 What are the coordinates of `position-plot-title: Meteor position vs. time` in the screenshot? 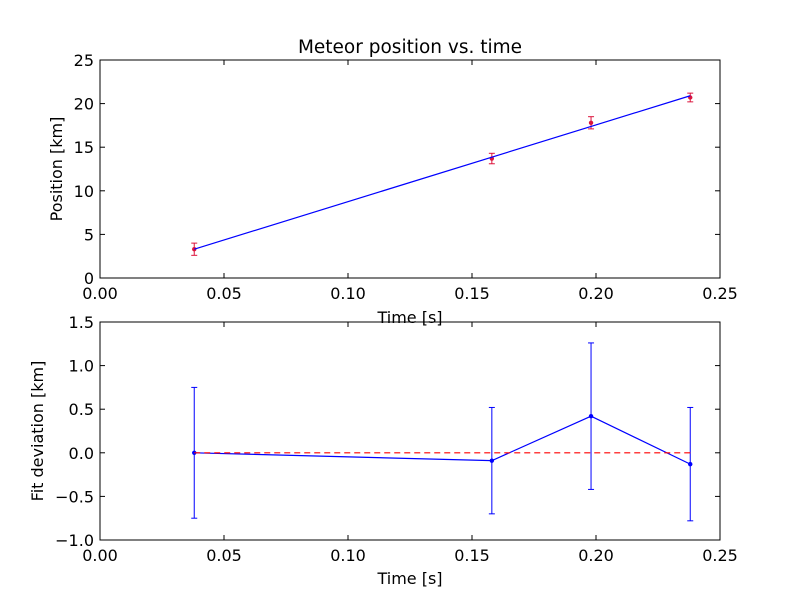 It's located at (410, 47).